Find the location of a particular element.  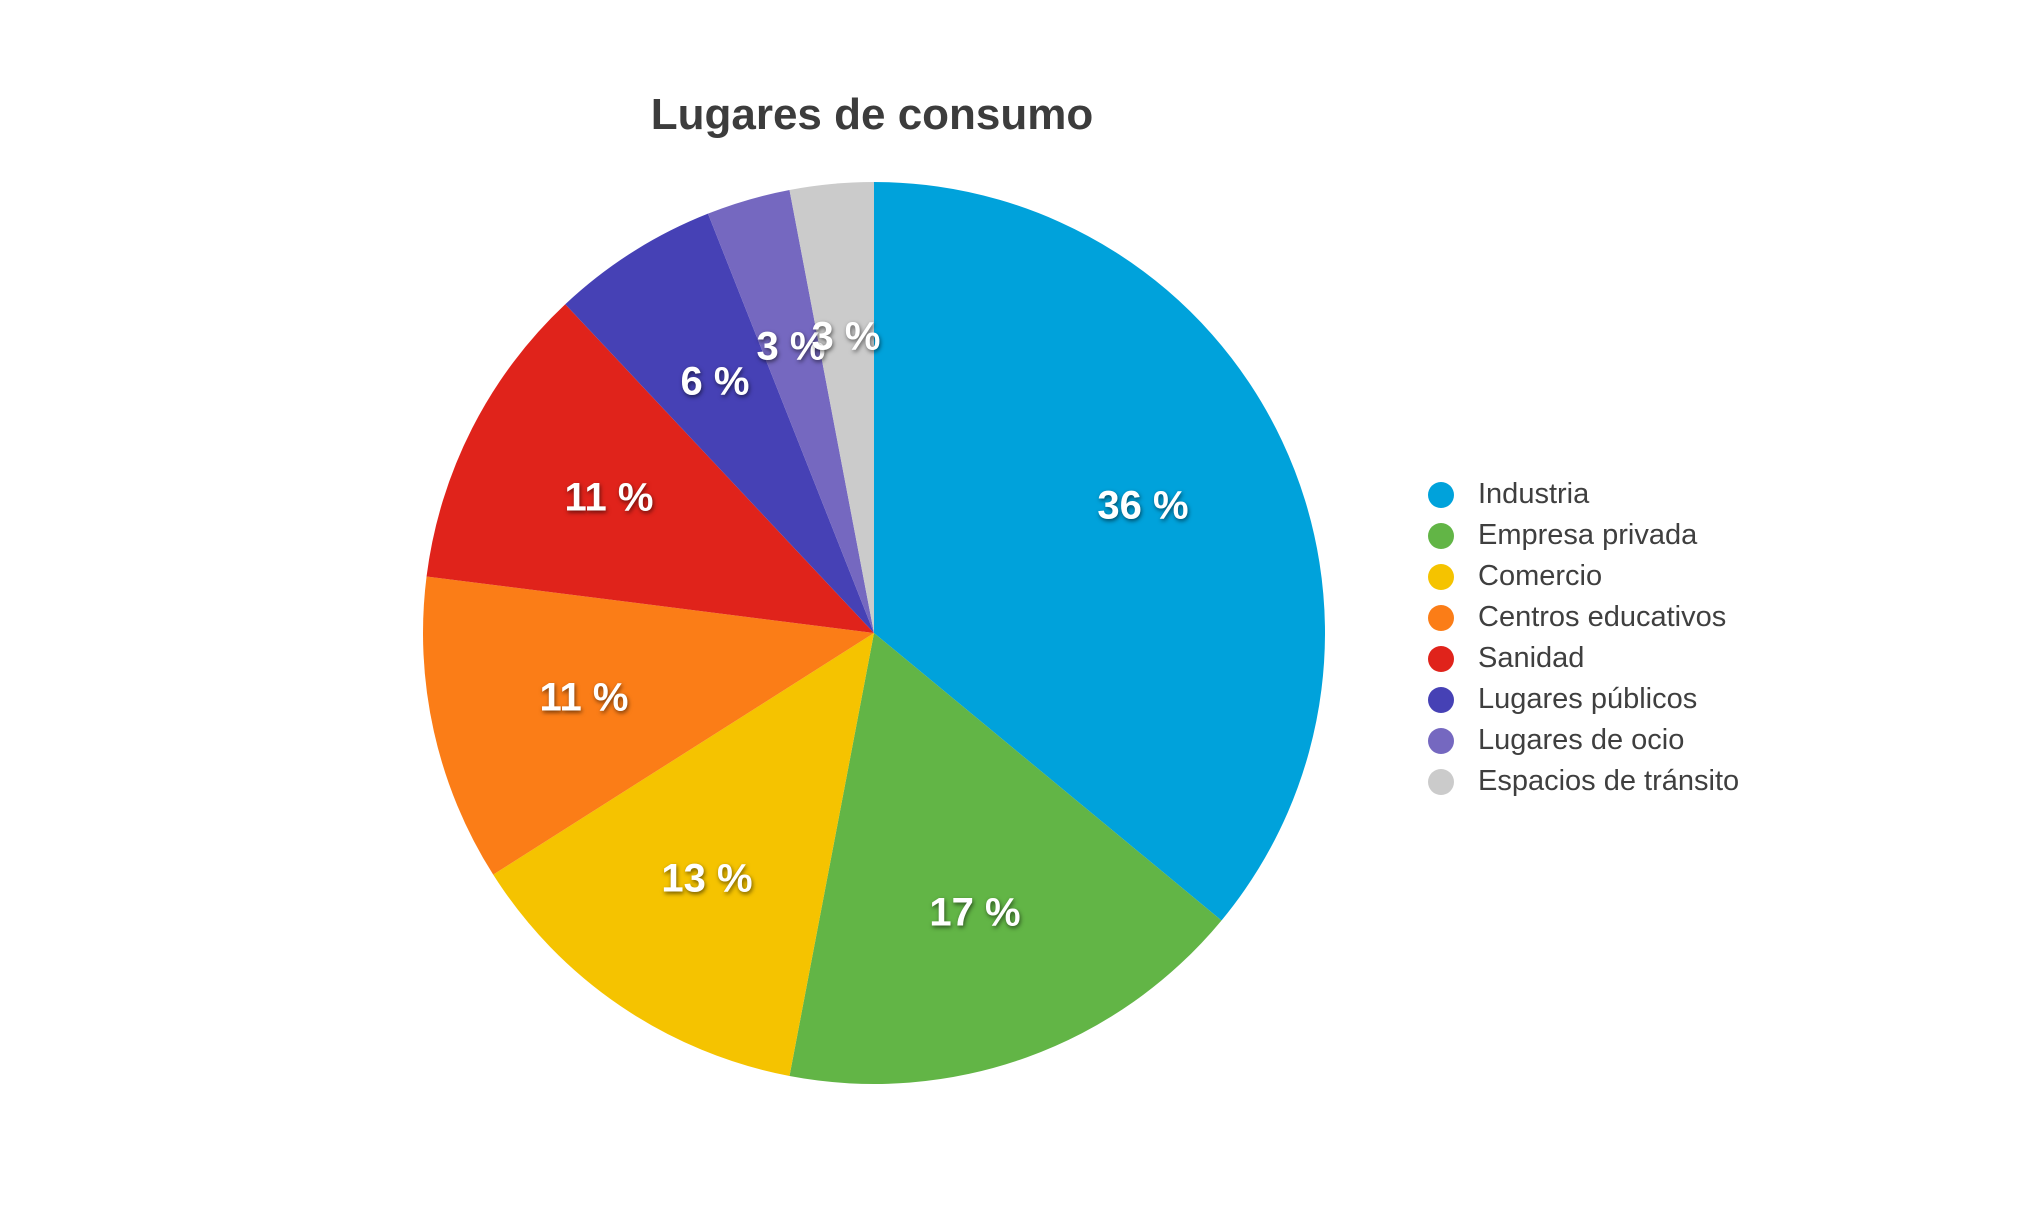

pie-slice-sanidad is located at coordinates (650, 468).